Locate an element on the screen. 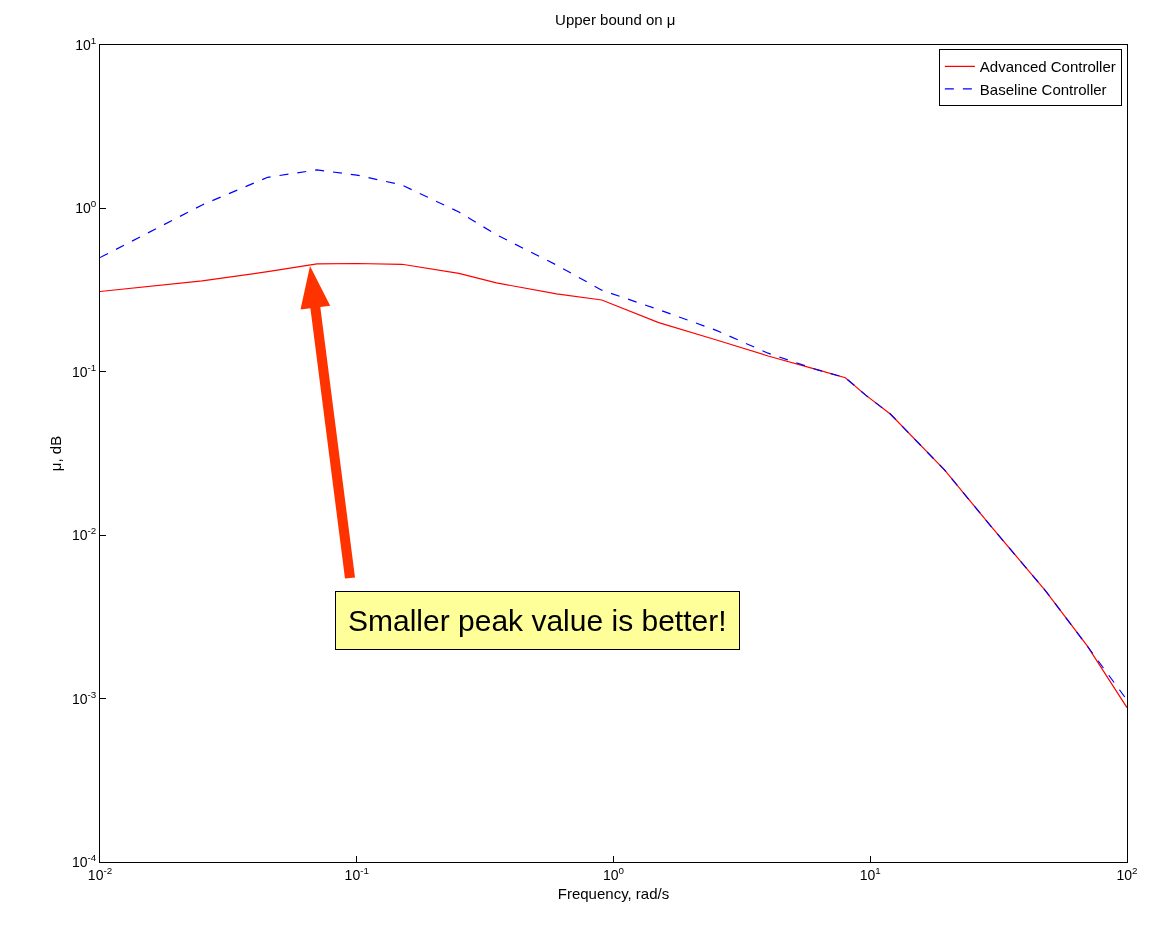 The height and width of the screenshot is (934, 1150). y-tick-label: 10$^{0}$ is located at coordinates (86, 207).